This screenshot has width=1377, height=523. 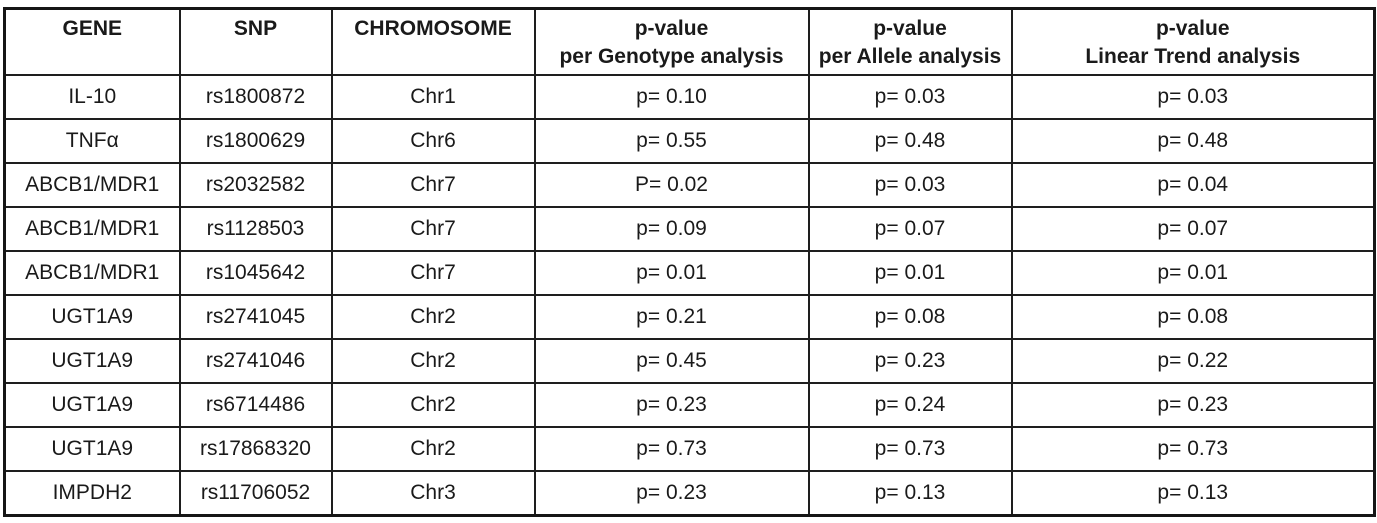 What do you see at coordinates (910, 273) in the screenshot?
I see `cell-pvalue-allele: p= 0.01` at bounding box center [910, 273].